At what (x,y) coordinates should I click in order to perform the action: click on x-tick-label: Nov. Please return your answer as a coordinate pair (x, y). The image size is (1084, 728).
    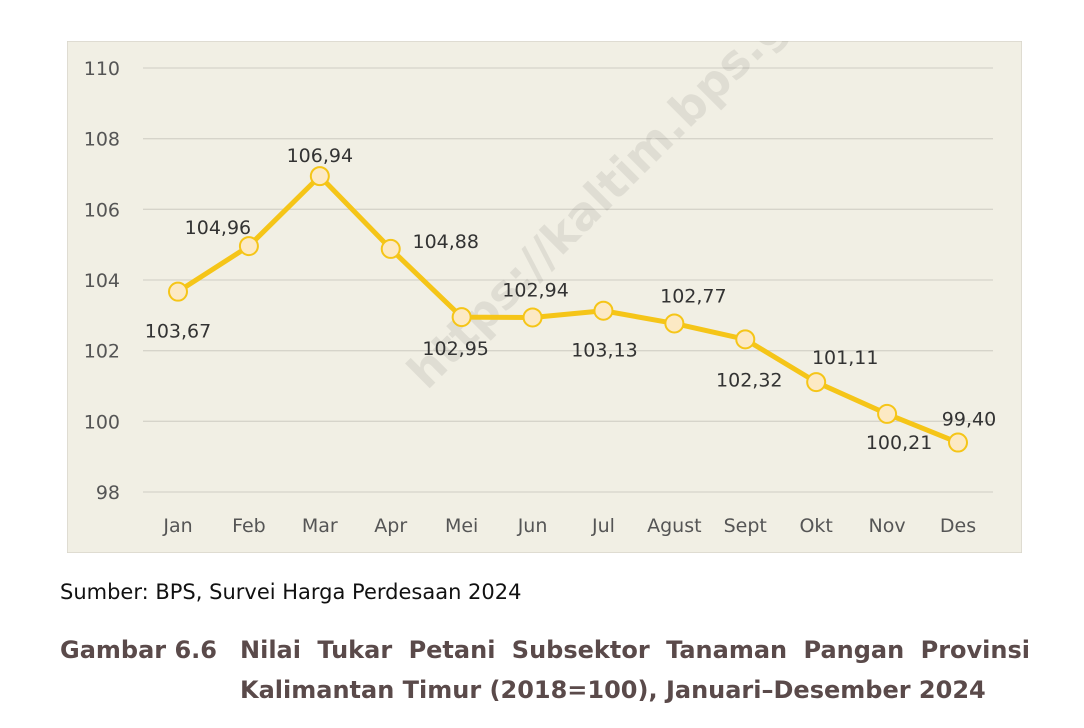
    Looking at the image, I should click on (887, 526).